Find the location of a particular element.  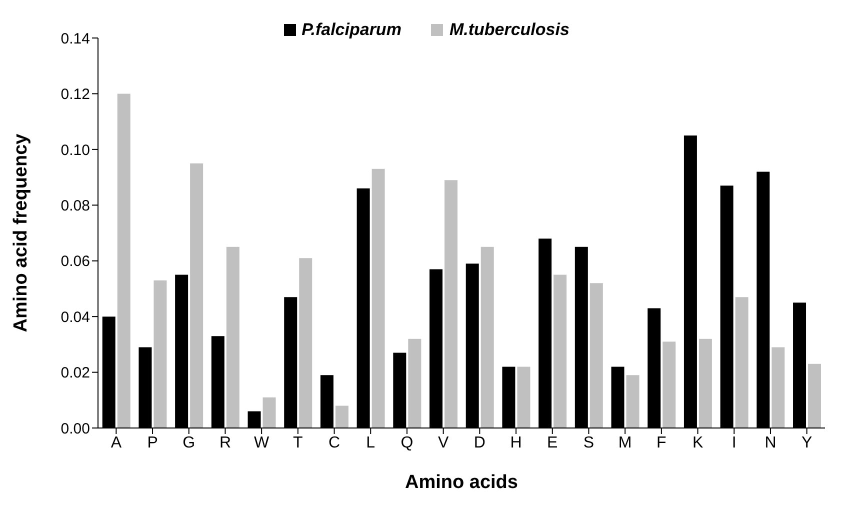

y-tick-label: 0.08 is located at coordinates (75, 205).